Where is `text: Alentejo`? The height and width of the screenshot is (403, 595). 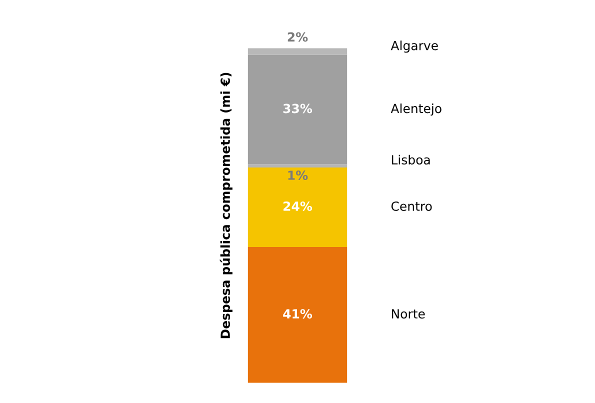 text: Alentejo is located at coordinates (416, 110).